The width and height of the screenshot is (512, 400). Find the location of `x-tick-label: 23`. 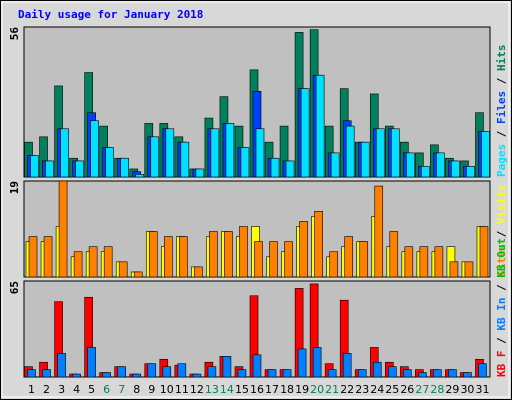

x-tick-label: 23 is located at coordinates (362, 389).